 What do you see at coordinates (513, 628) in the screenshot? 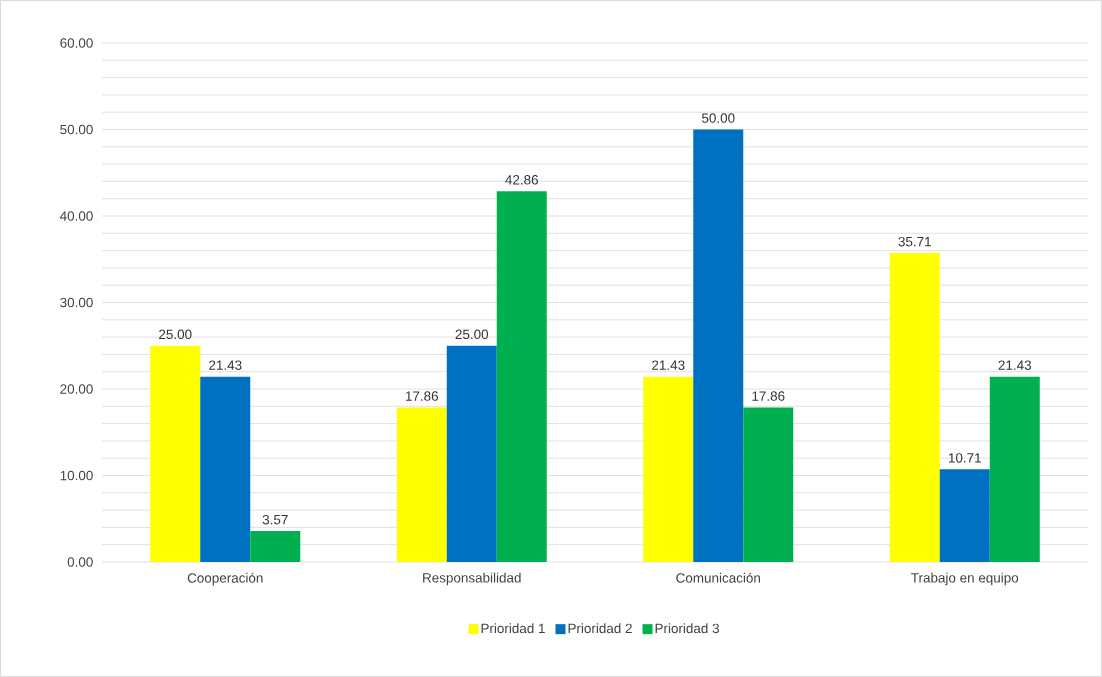
I see `legend-label: Prioridad 1` at bounding box center [513, 628].